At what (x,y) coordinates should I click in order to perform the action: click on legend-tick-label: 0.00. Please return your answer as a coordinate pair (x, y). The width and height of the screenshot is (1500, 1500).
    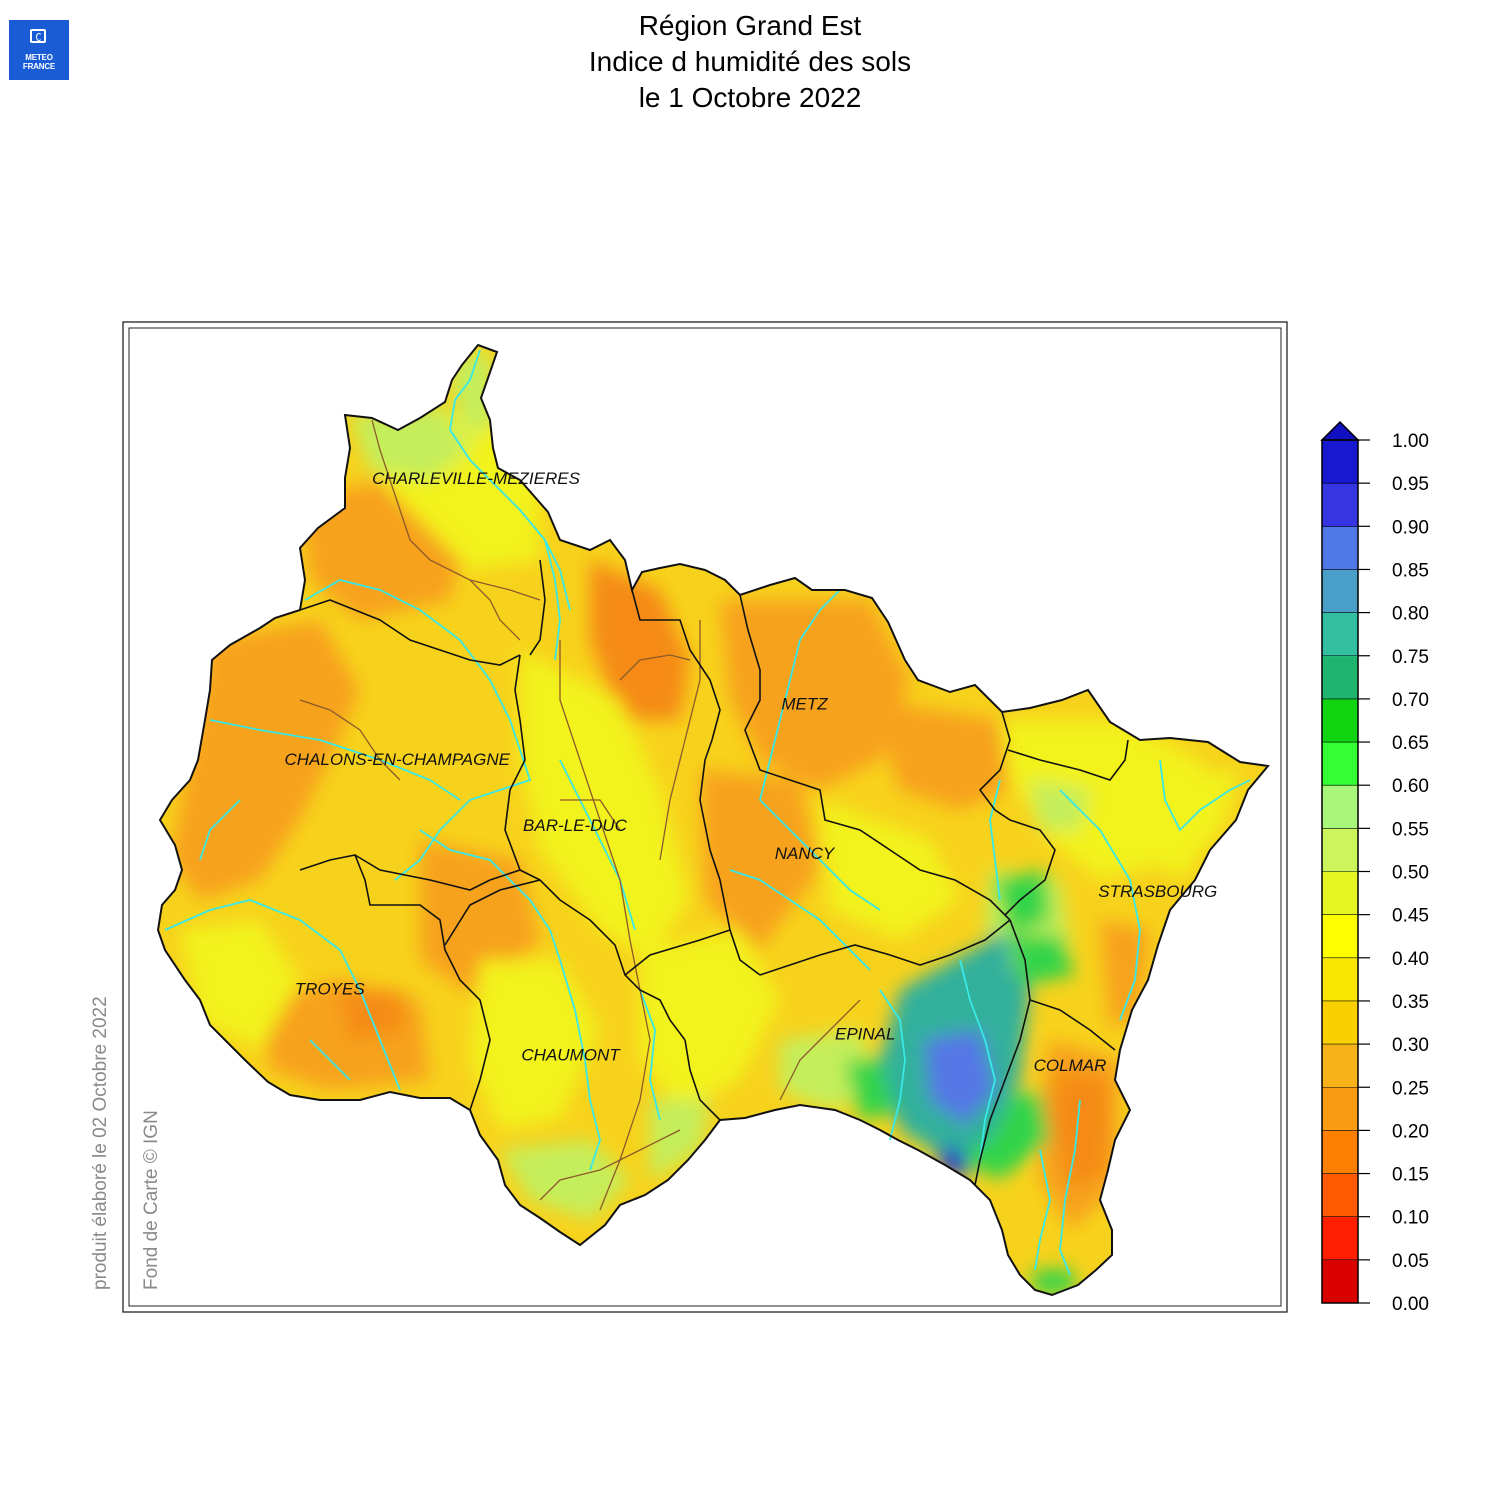
    Looking at the image, I should click on (1410, 1304).